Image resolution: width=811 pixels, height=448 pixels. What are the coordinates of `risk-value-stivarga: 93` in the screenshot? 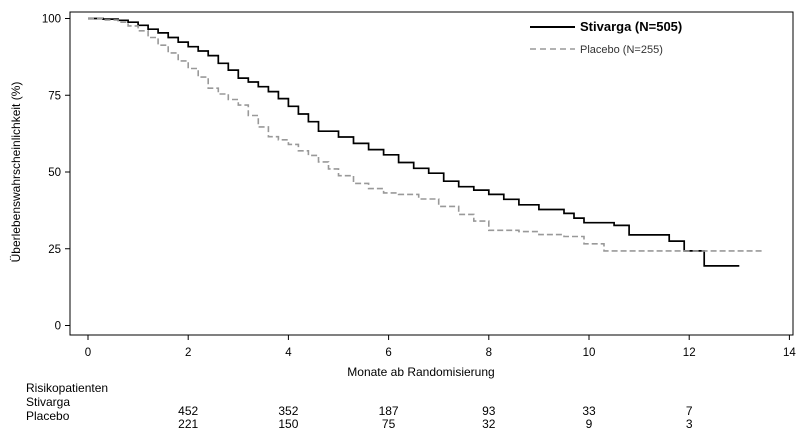 It's located at (489, 411).